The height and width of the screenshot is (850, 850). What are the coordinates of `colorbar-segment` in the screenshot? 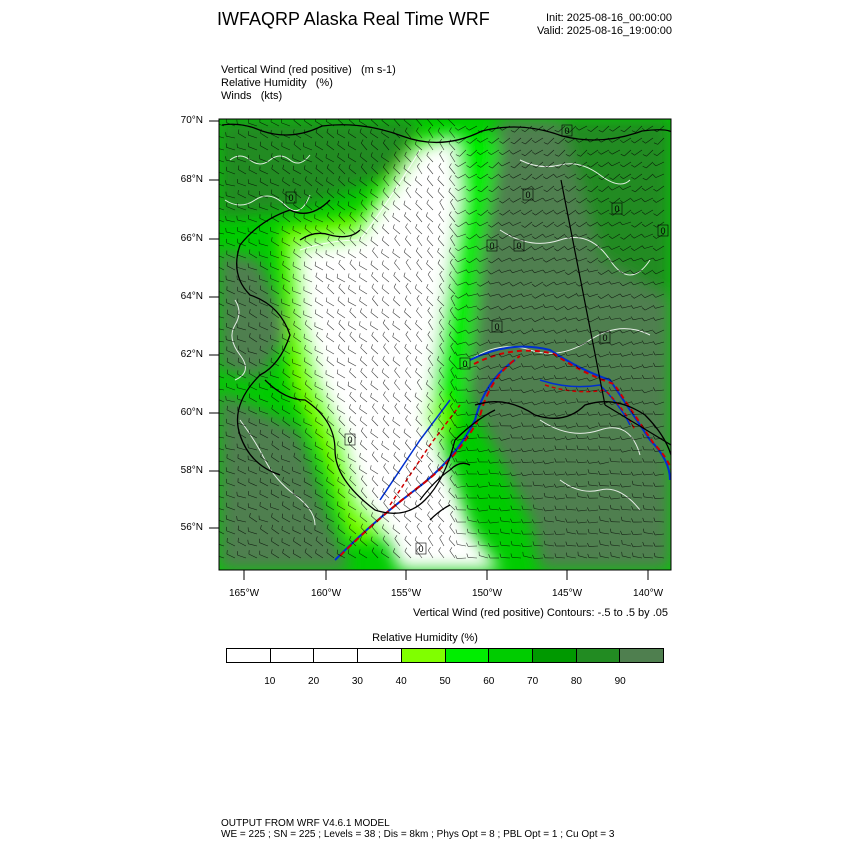 It's located at (423, 655).